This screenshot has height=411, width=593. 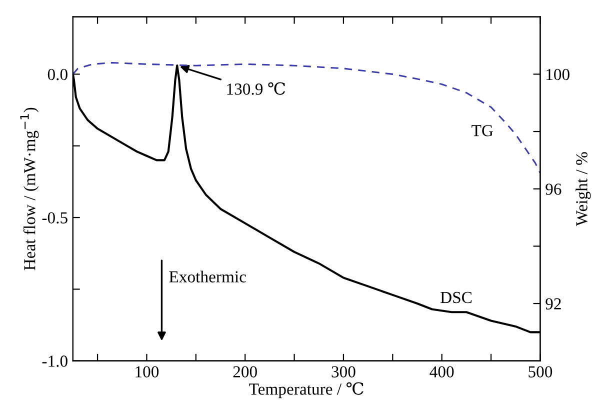 What do you see at coordinates (558, 74) in the screenshot?
I see `y2-tick-label: 100` at bounding box center [558, 74].